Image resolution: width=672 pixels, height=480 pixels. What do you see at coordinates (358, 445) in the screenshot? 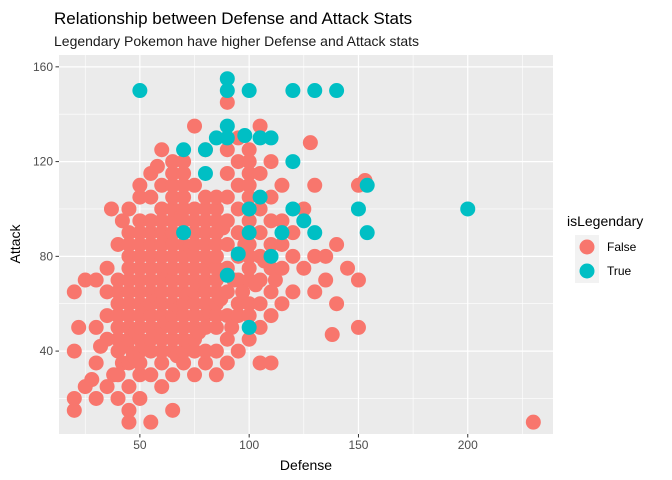
I see `x-tick-label: 150` at bounding box center [358, 445].